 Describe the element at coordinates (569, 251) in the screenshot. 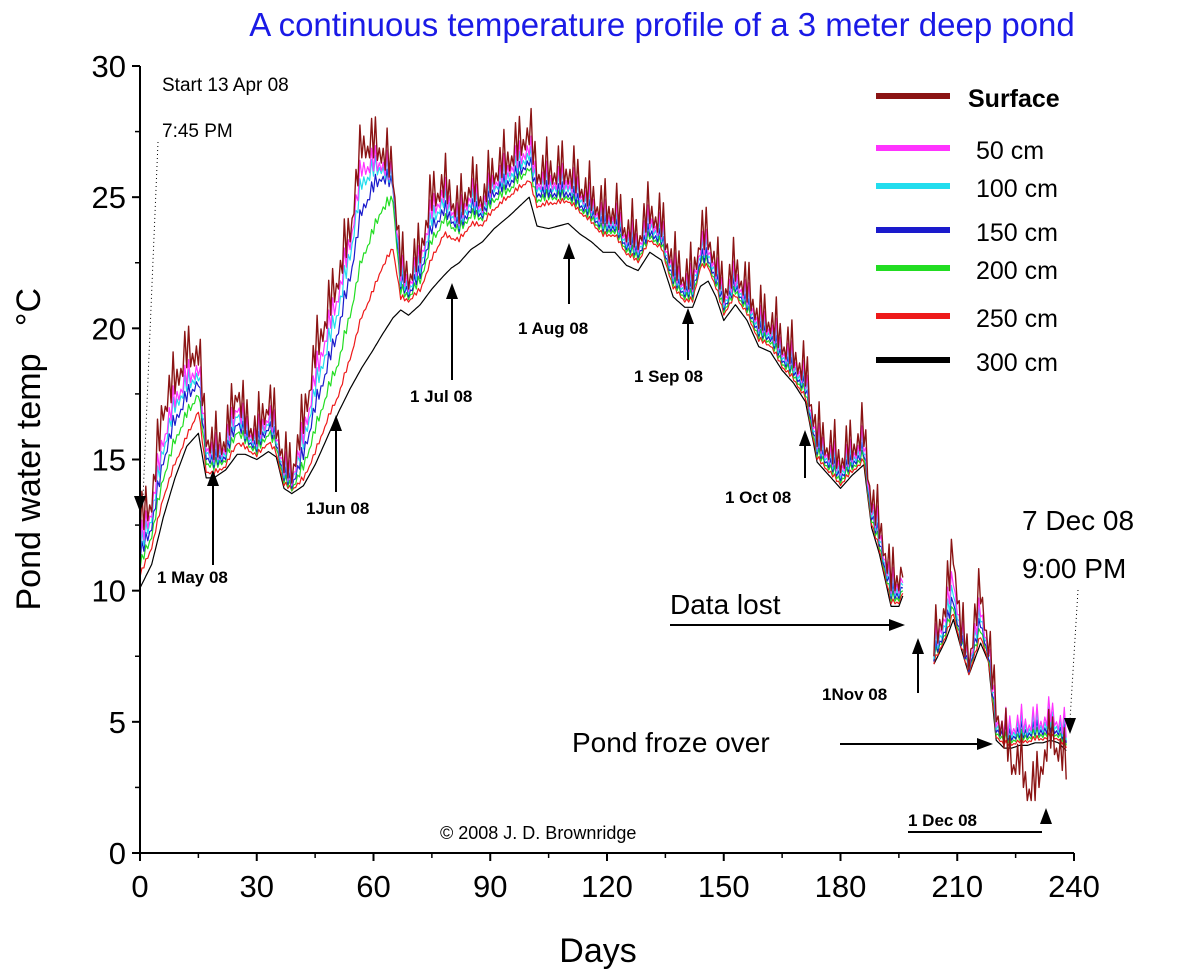

I see `arrow-head-aug` at that location.